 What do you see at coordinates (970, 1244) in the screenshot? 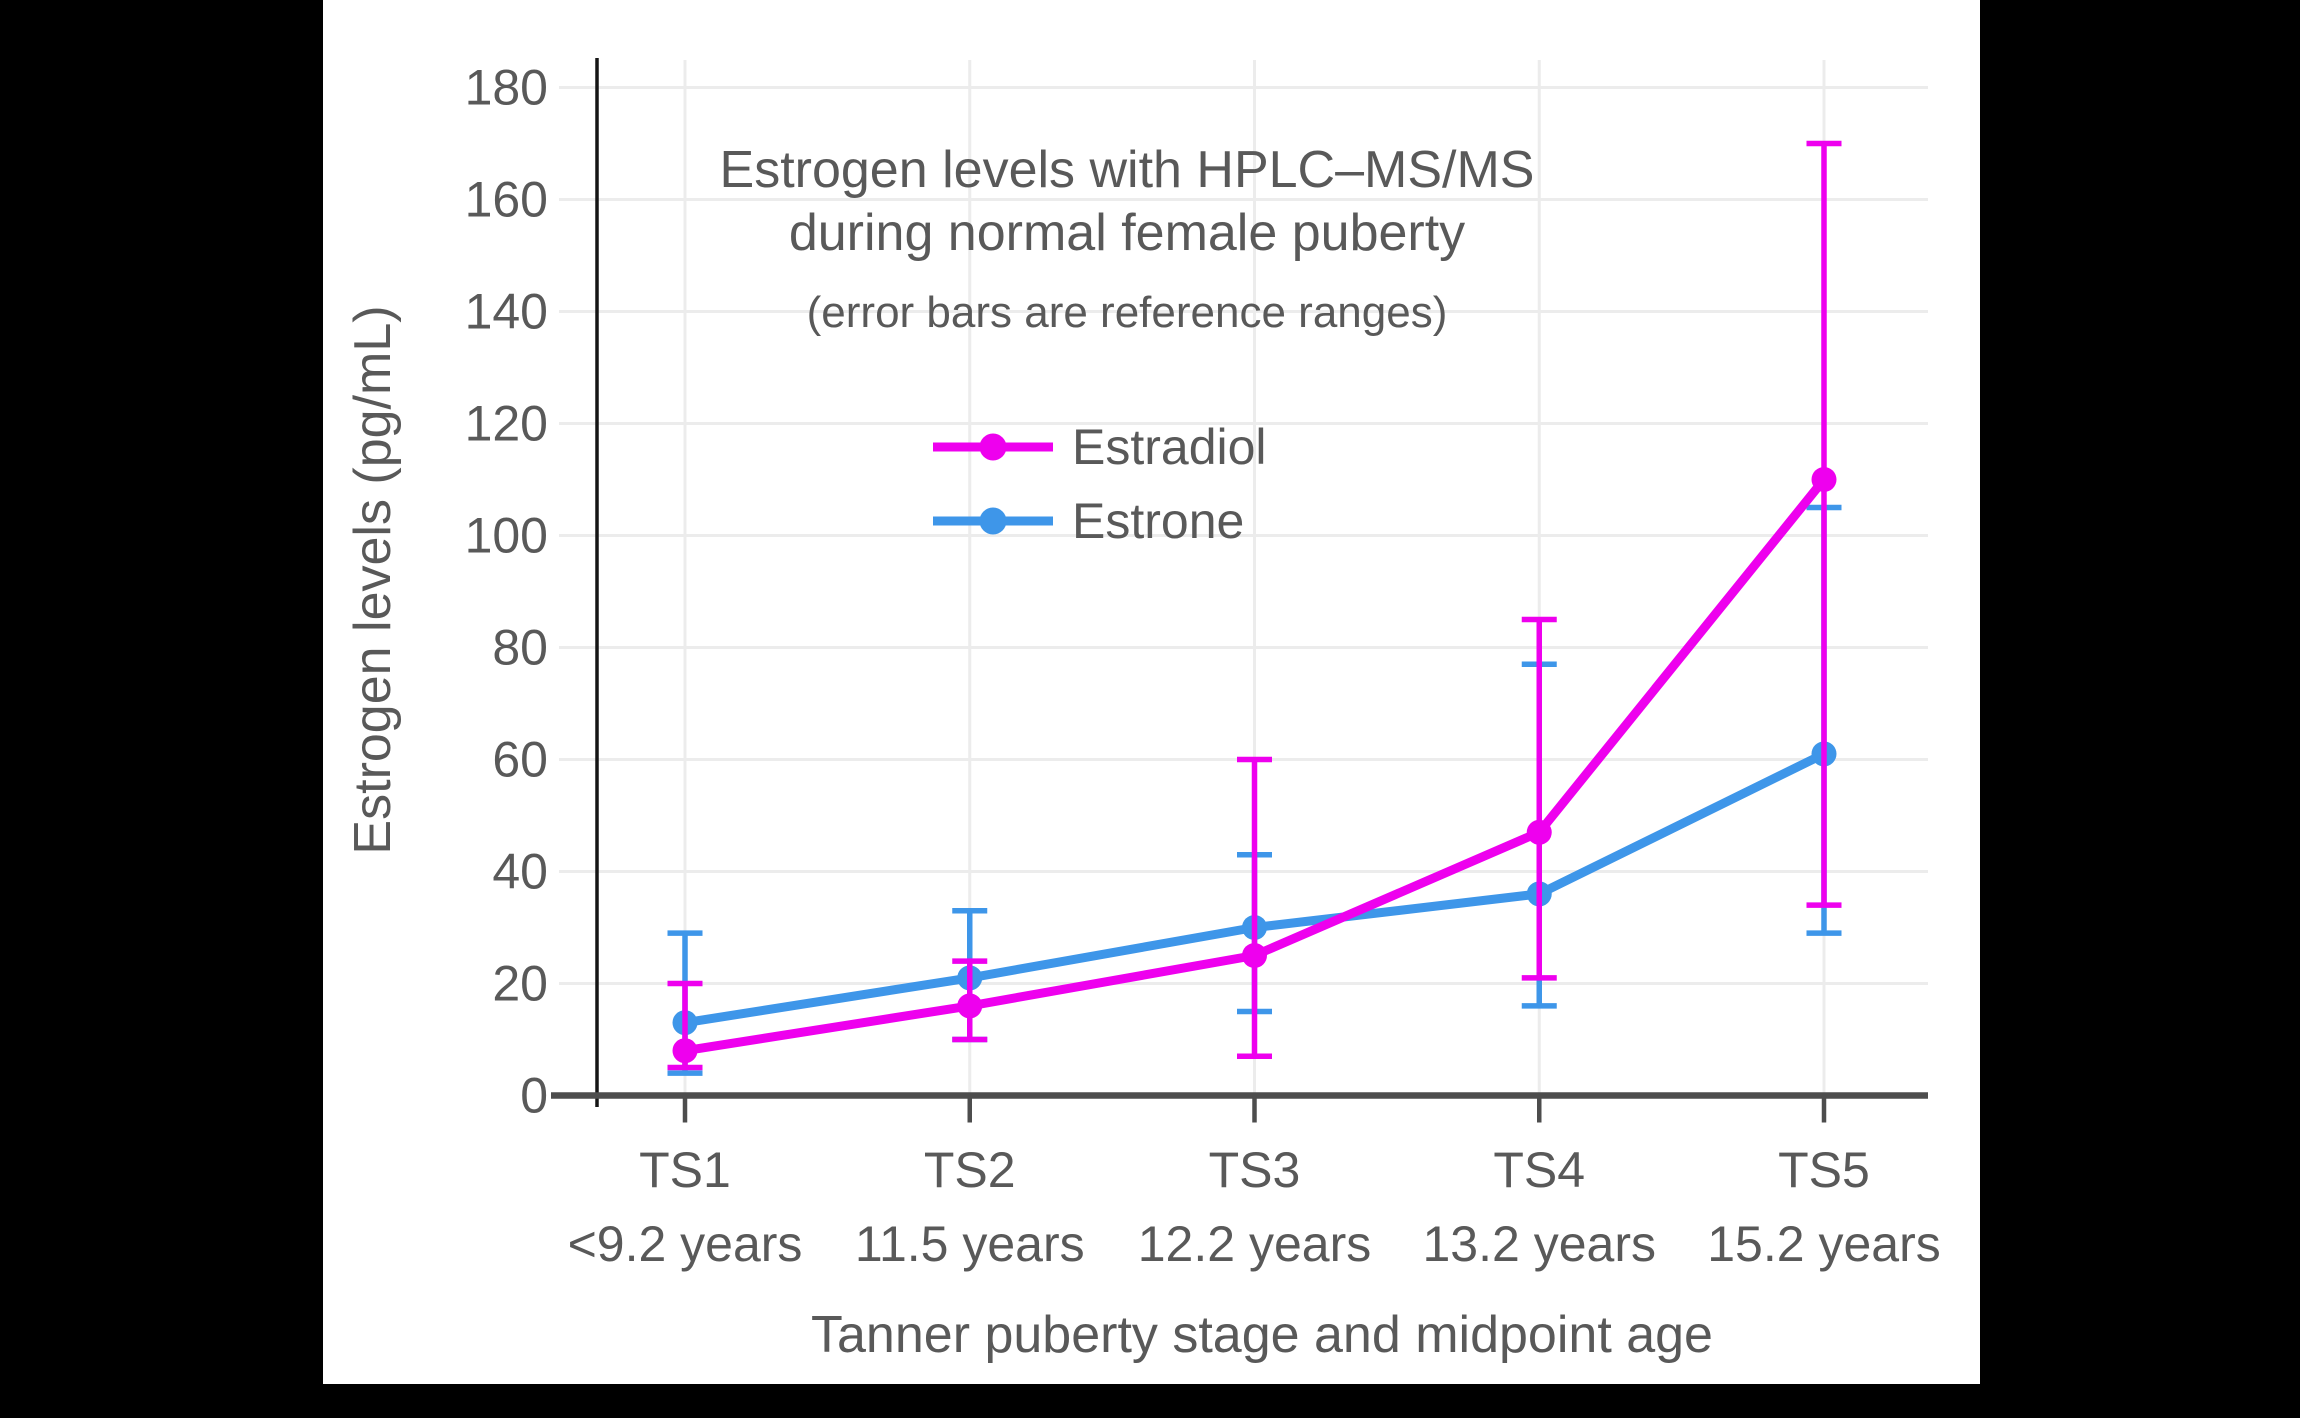
I see `x-age-label-TS2: 11.5 years` at bounding box center [970, 1244].